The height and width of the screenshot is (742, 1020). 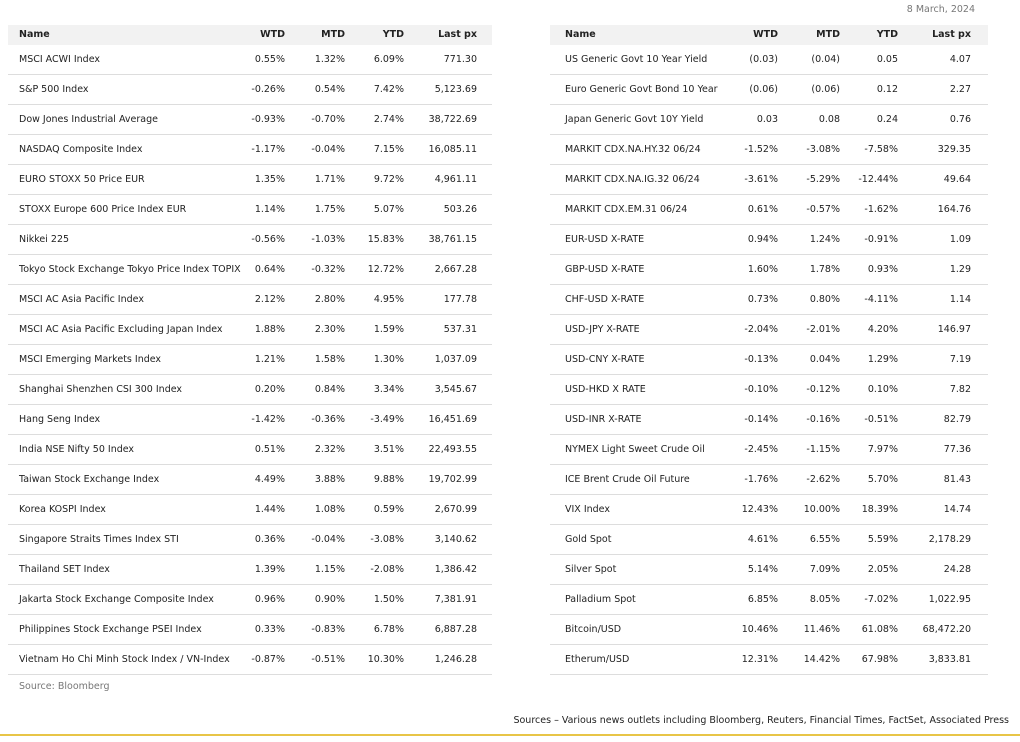 I want to click on row-name: MARKIT CDX.EM.31 06/24, so click(x=626, y=209).